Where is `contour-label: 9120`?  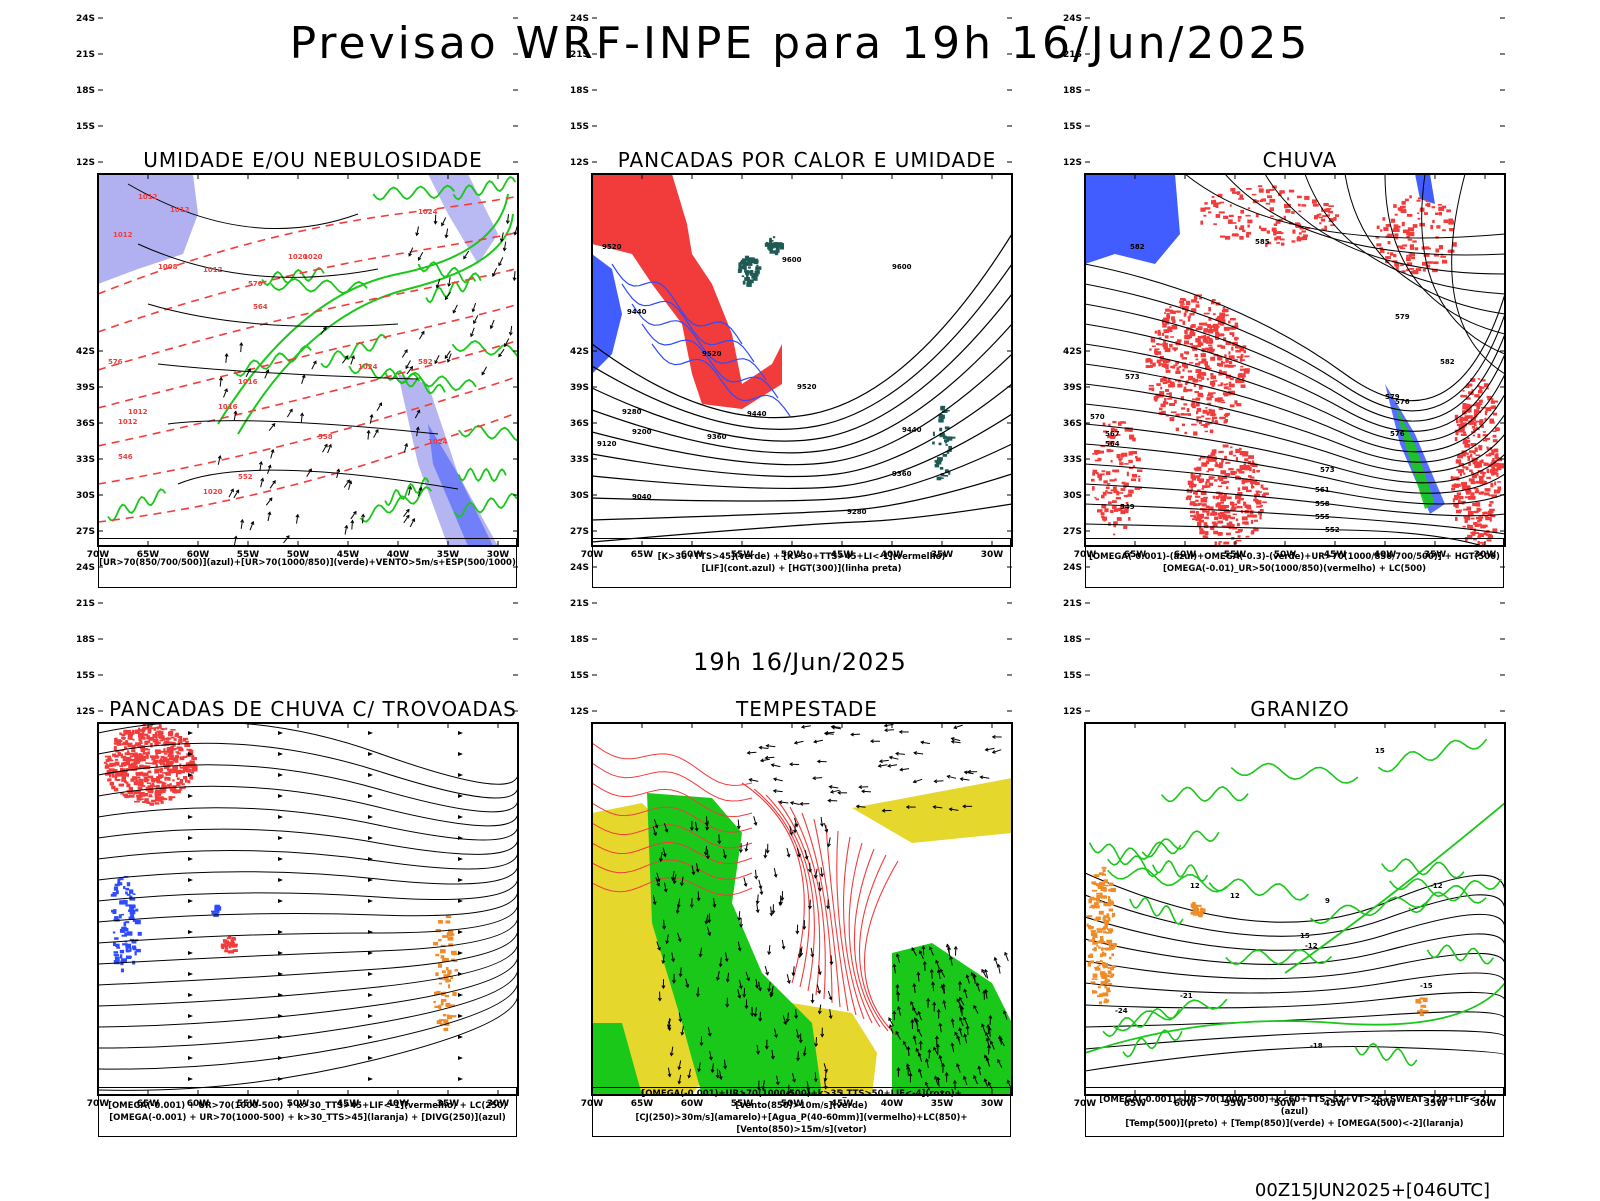 contour-label: 9120 is located at coordinates (607, 444).